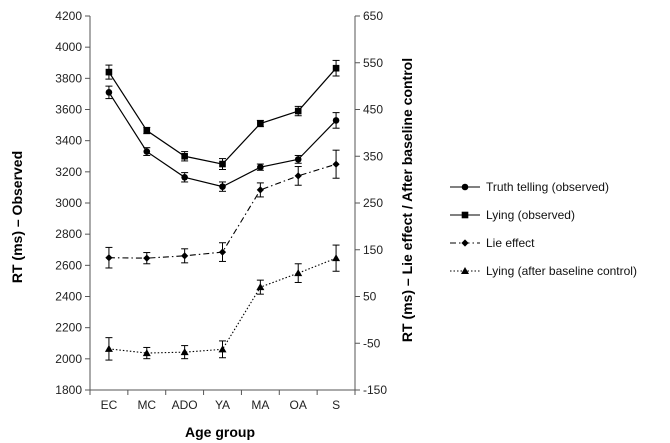 This screenshot has height=443, width=670. I want to click on y-right-tick-label: 50, so click(370, 297).